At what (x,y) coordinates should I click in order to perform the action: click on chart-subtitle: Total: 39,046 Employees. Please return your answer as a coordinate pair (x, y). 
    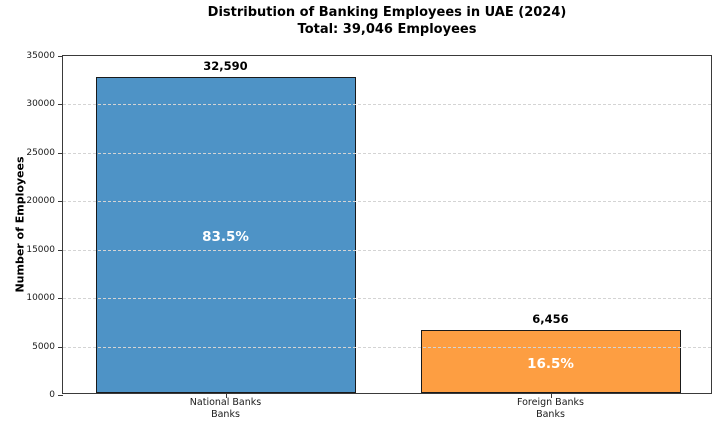
    Looking at the image, I should click on (387, 29).